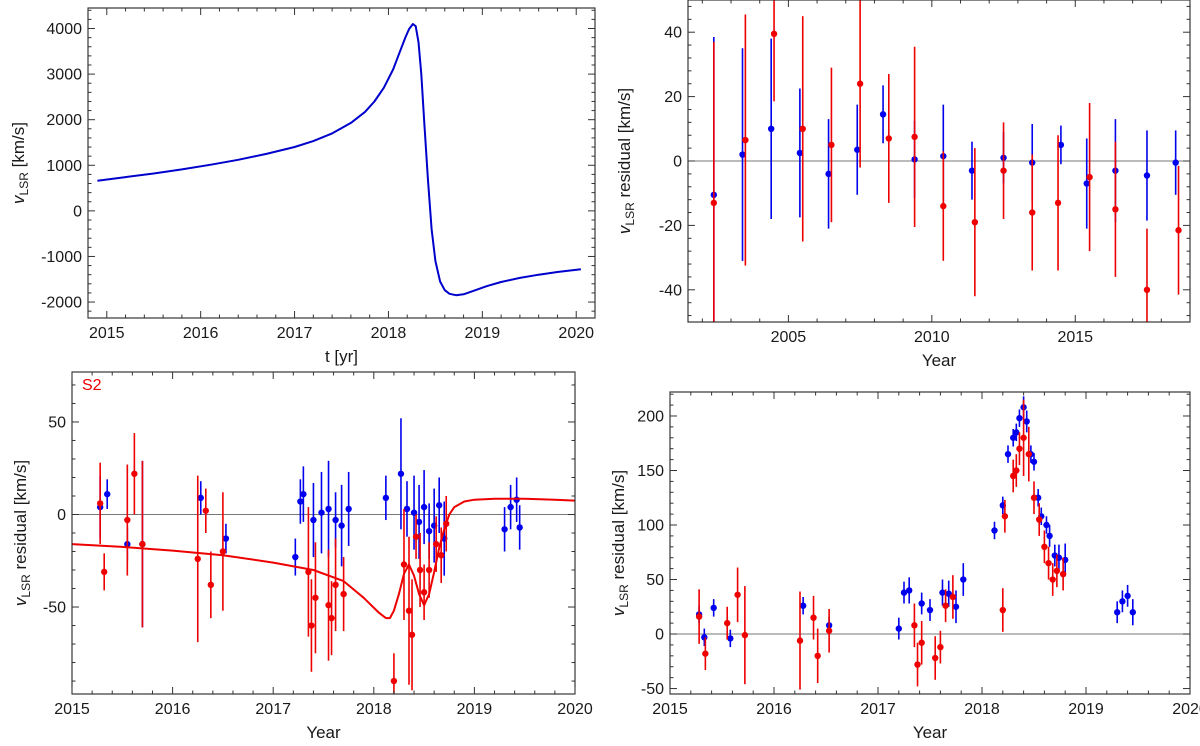 Image resolution: width=1200 pixels, height=746 pixels. What do you see at coordinates (916, 543) in the screenshot?
I see `data-layer` at bounding box center [916, 543].